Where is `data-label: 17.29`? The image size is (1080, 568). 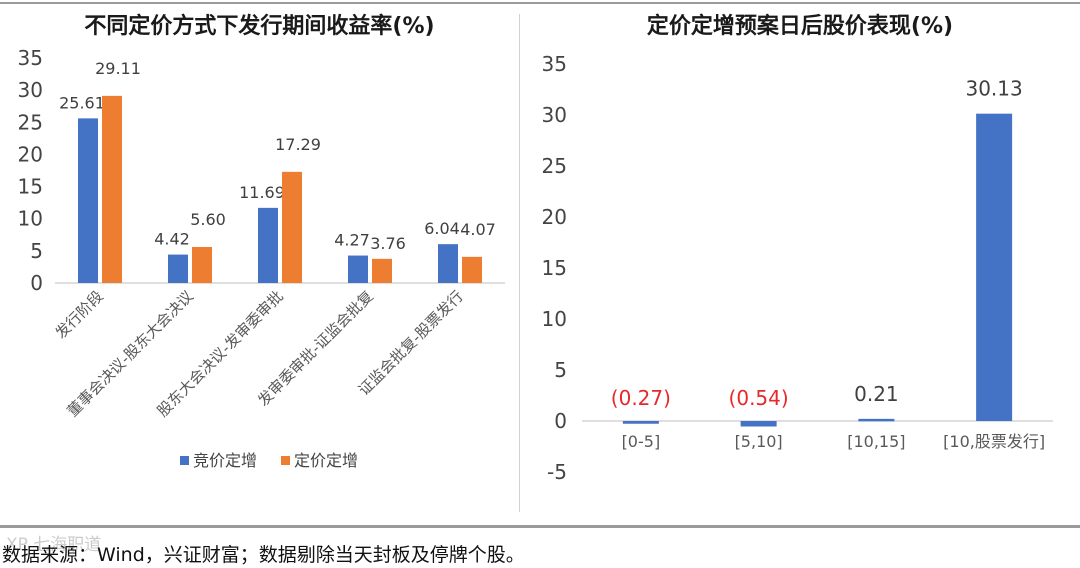
data-label: 17.29 is located at coordinates (298, 144).